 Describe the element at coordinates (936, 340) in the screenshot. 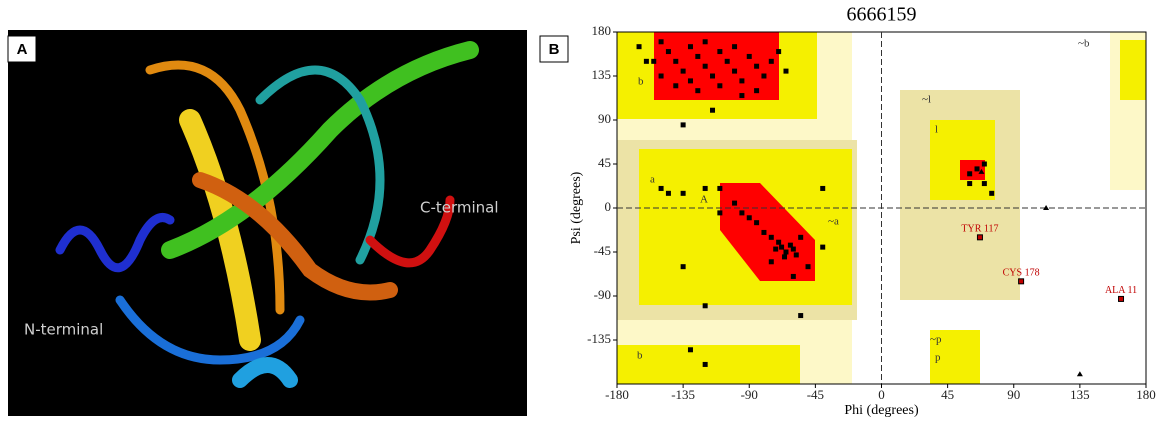

I see `region-label: ~p` at that location.